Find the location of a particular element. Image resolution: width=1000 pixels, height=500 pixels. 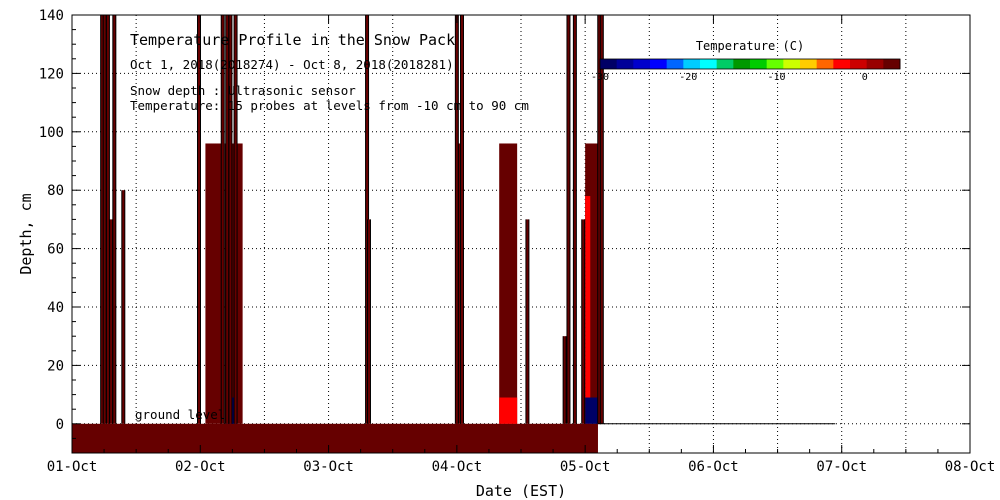

chart-title: Temperature Profile in the Snow Pack is located at coordinates (292, 40).